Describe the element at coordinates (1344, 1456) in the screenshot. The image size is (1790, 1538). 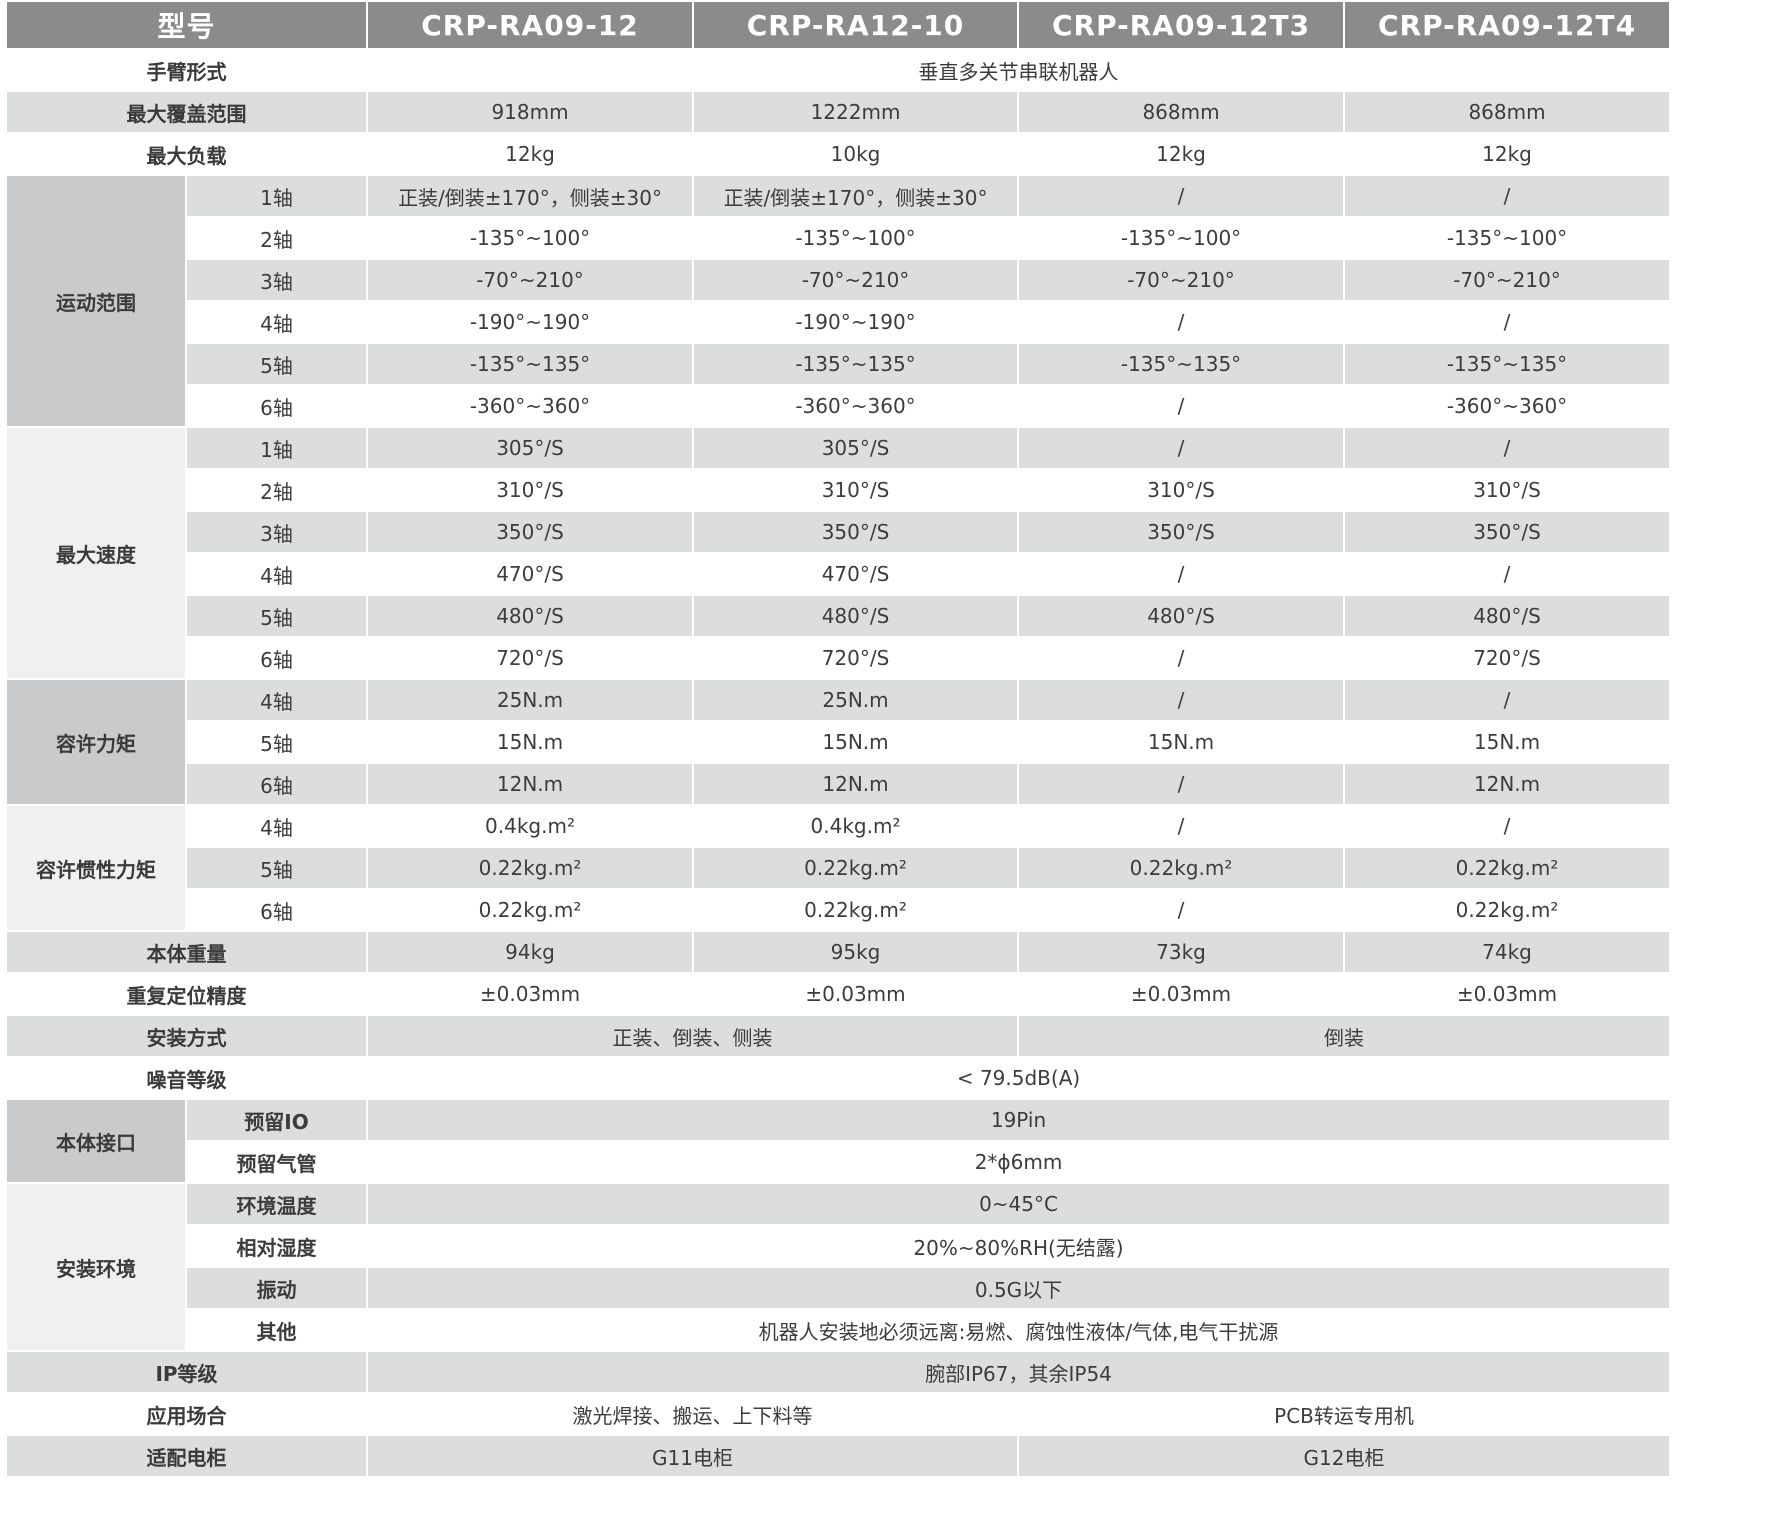
I see `value-cell: G12电柜` at that location.